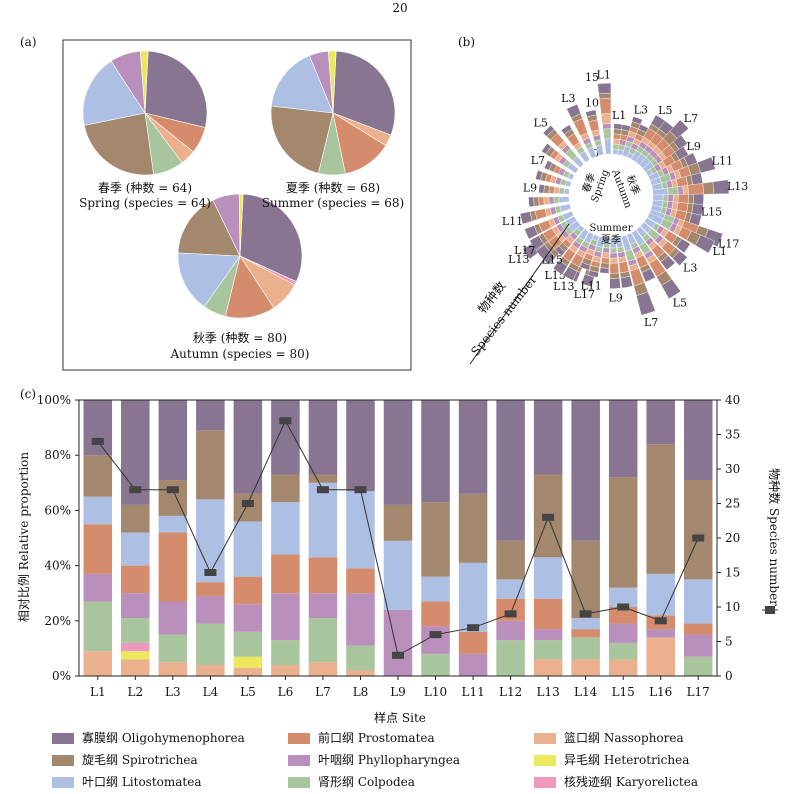 This screenshot has height=794, width=800. Describe the element at coordinates (398, 692) in the screenshot. I see `x-tick-l9: L9` at that location.